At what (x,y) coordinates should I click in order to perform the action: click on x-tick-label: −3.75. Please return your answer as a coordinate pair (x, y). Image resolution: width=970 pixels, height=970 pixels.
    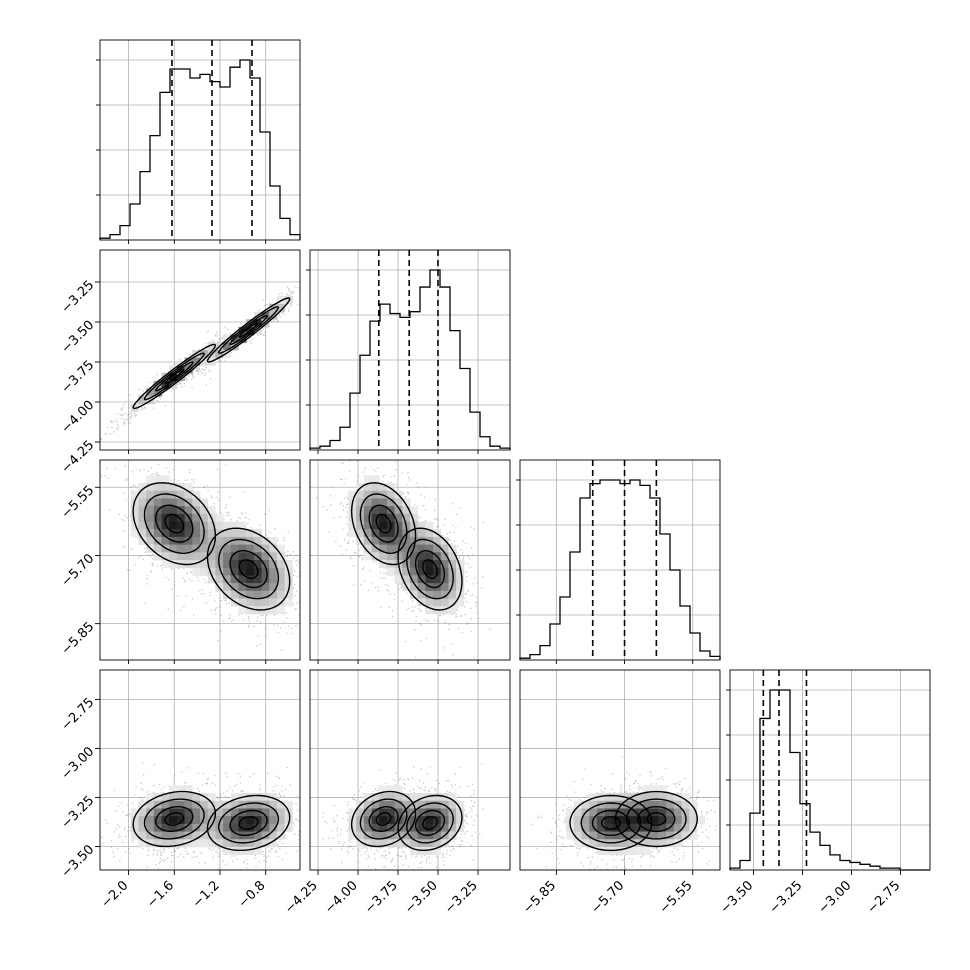
    Looking at the image, I should click on (381, 897).